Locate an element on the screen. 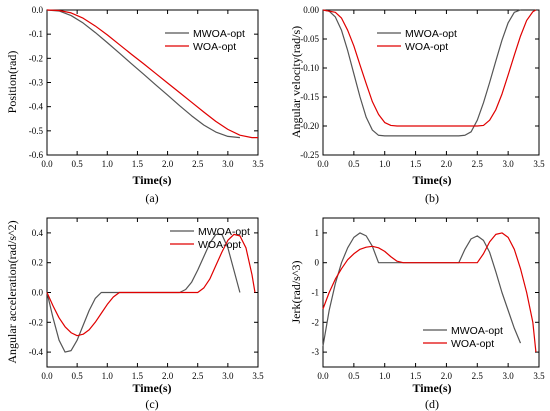 The image size is (550, 411). y-tick-label: -0.3 is located at coordinates (36, 83).